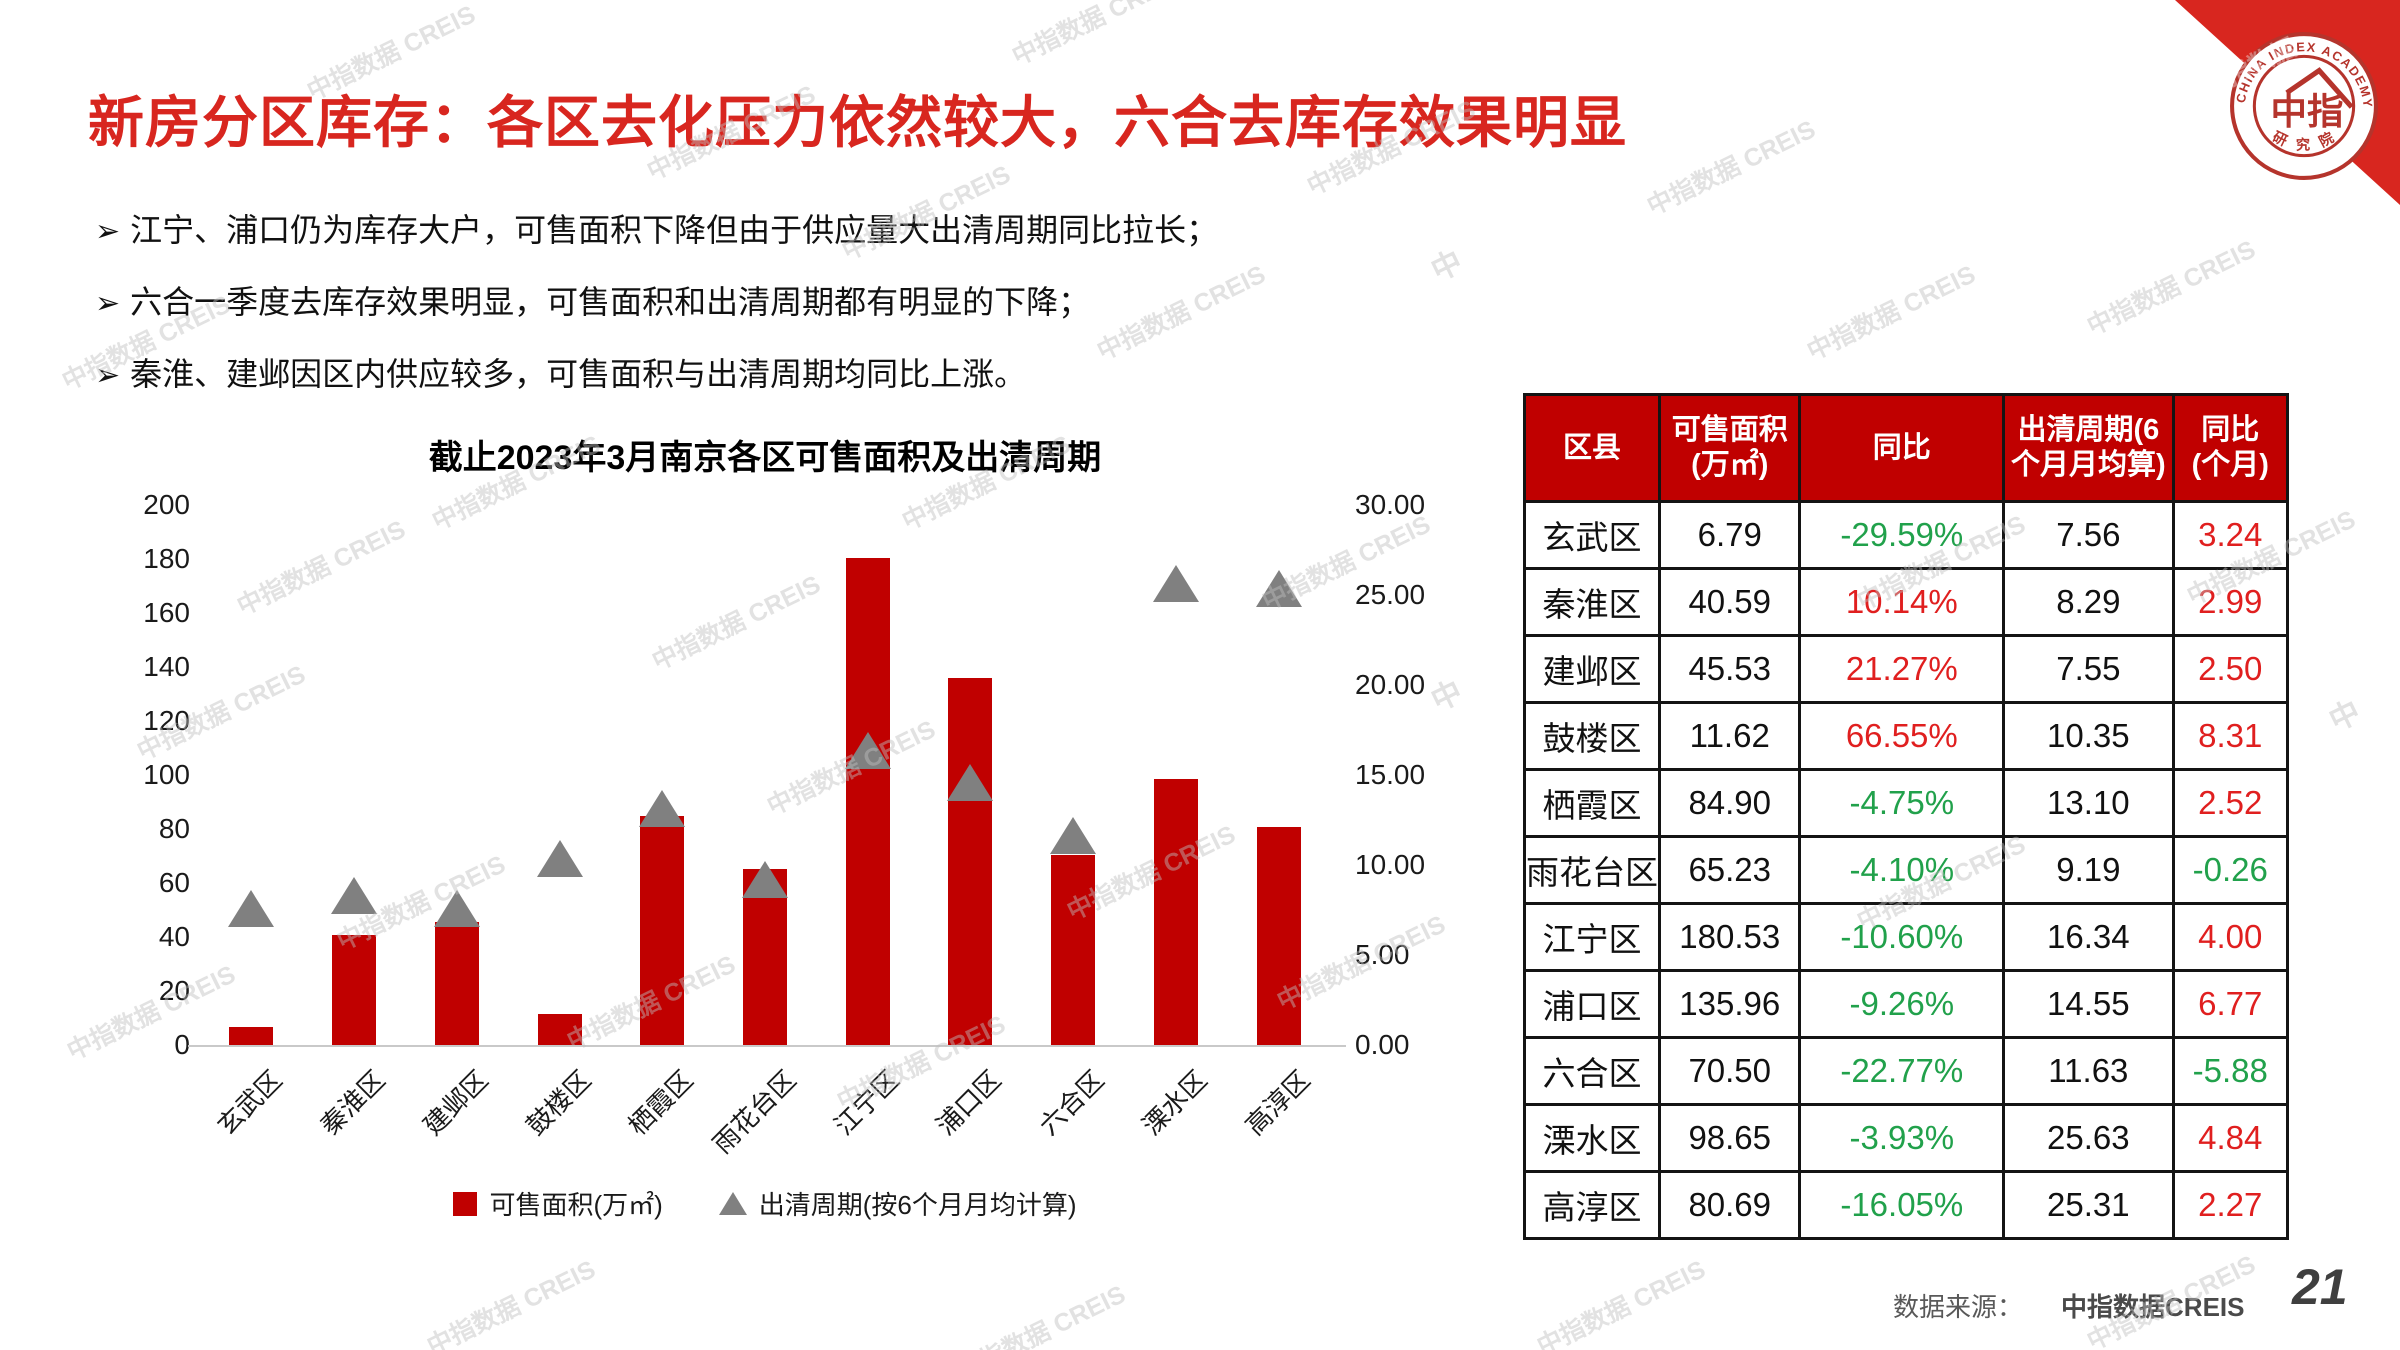  Describe the element at coordinates (1730, 669) in the screenshot. I see `area-cell: 45.53` at that location.